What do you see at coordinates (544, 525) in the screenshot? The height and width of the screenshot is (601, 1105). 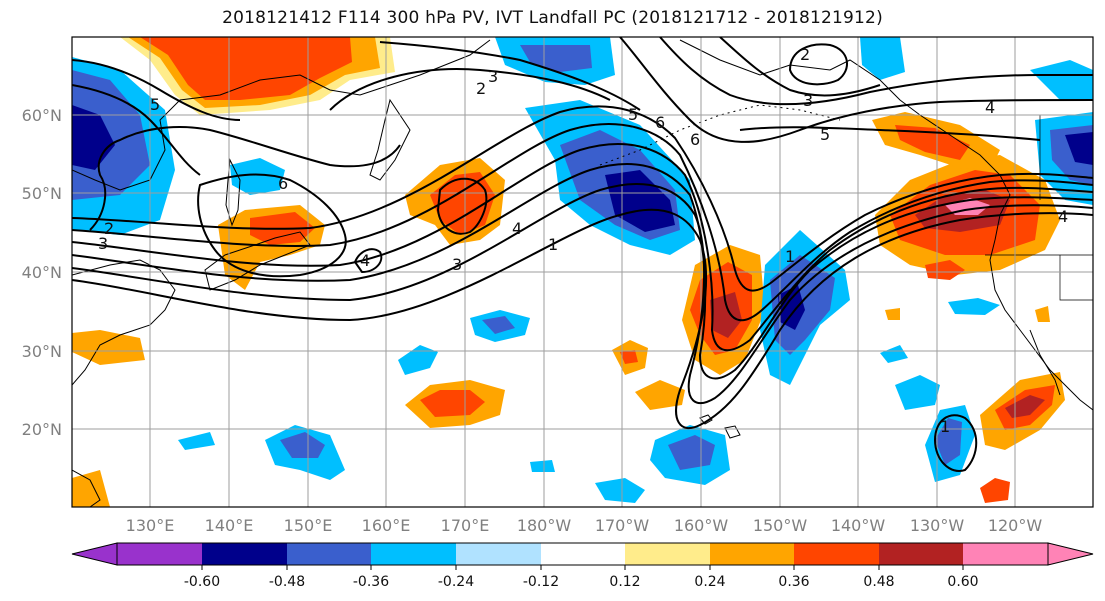 I see `lon-label: 180°W` at bounding box center [544, 525].